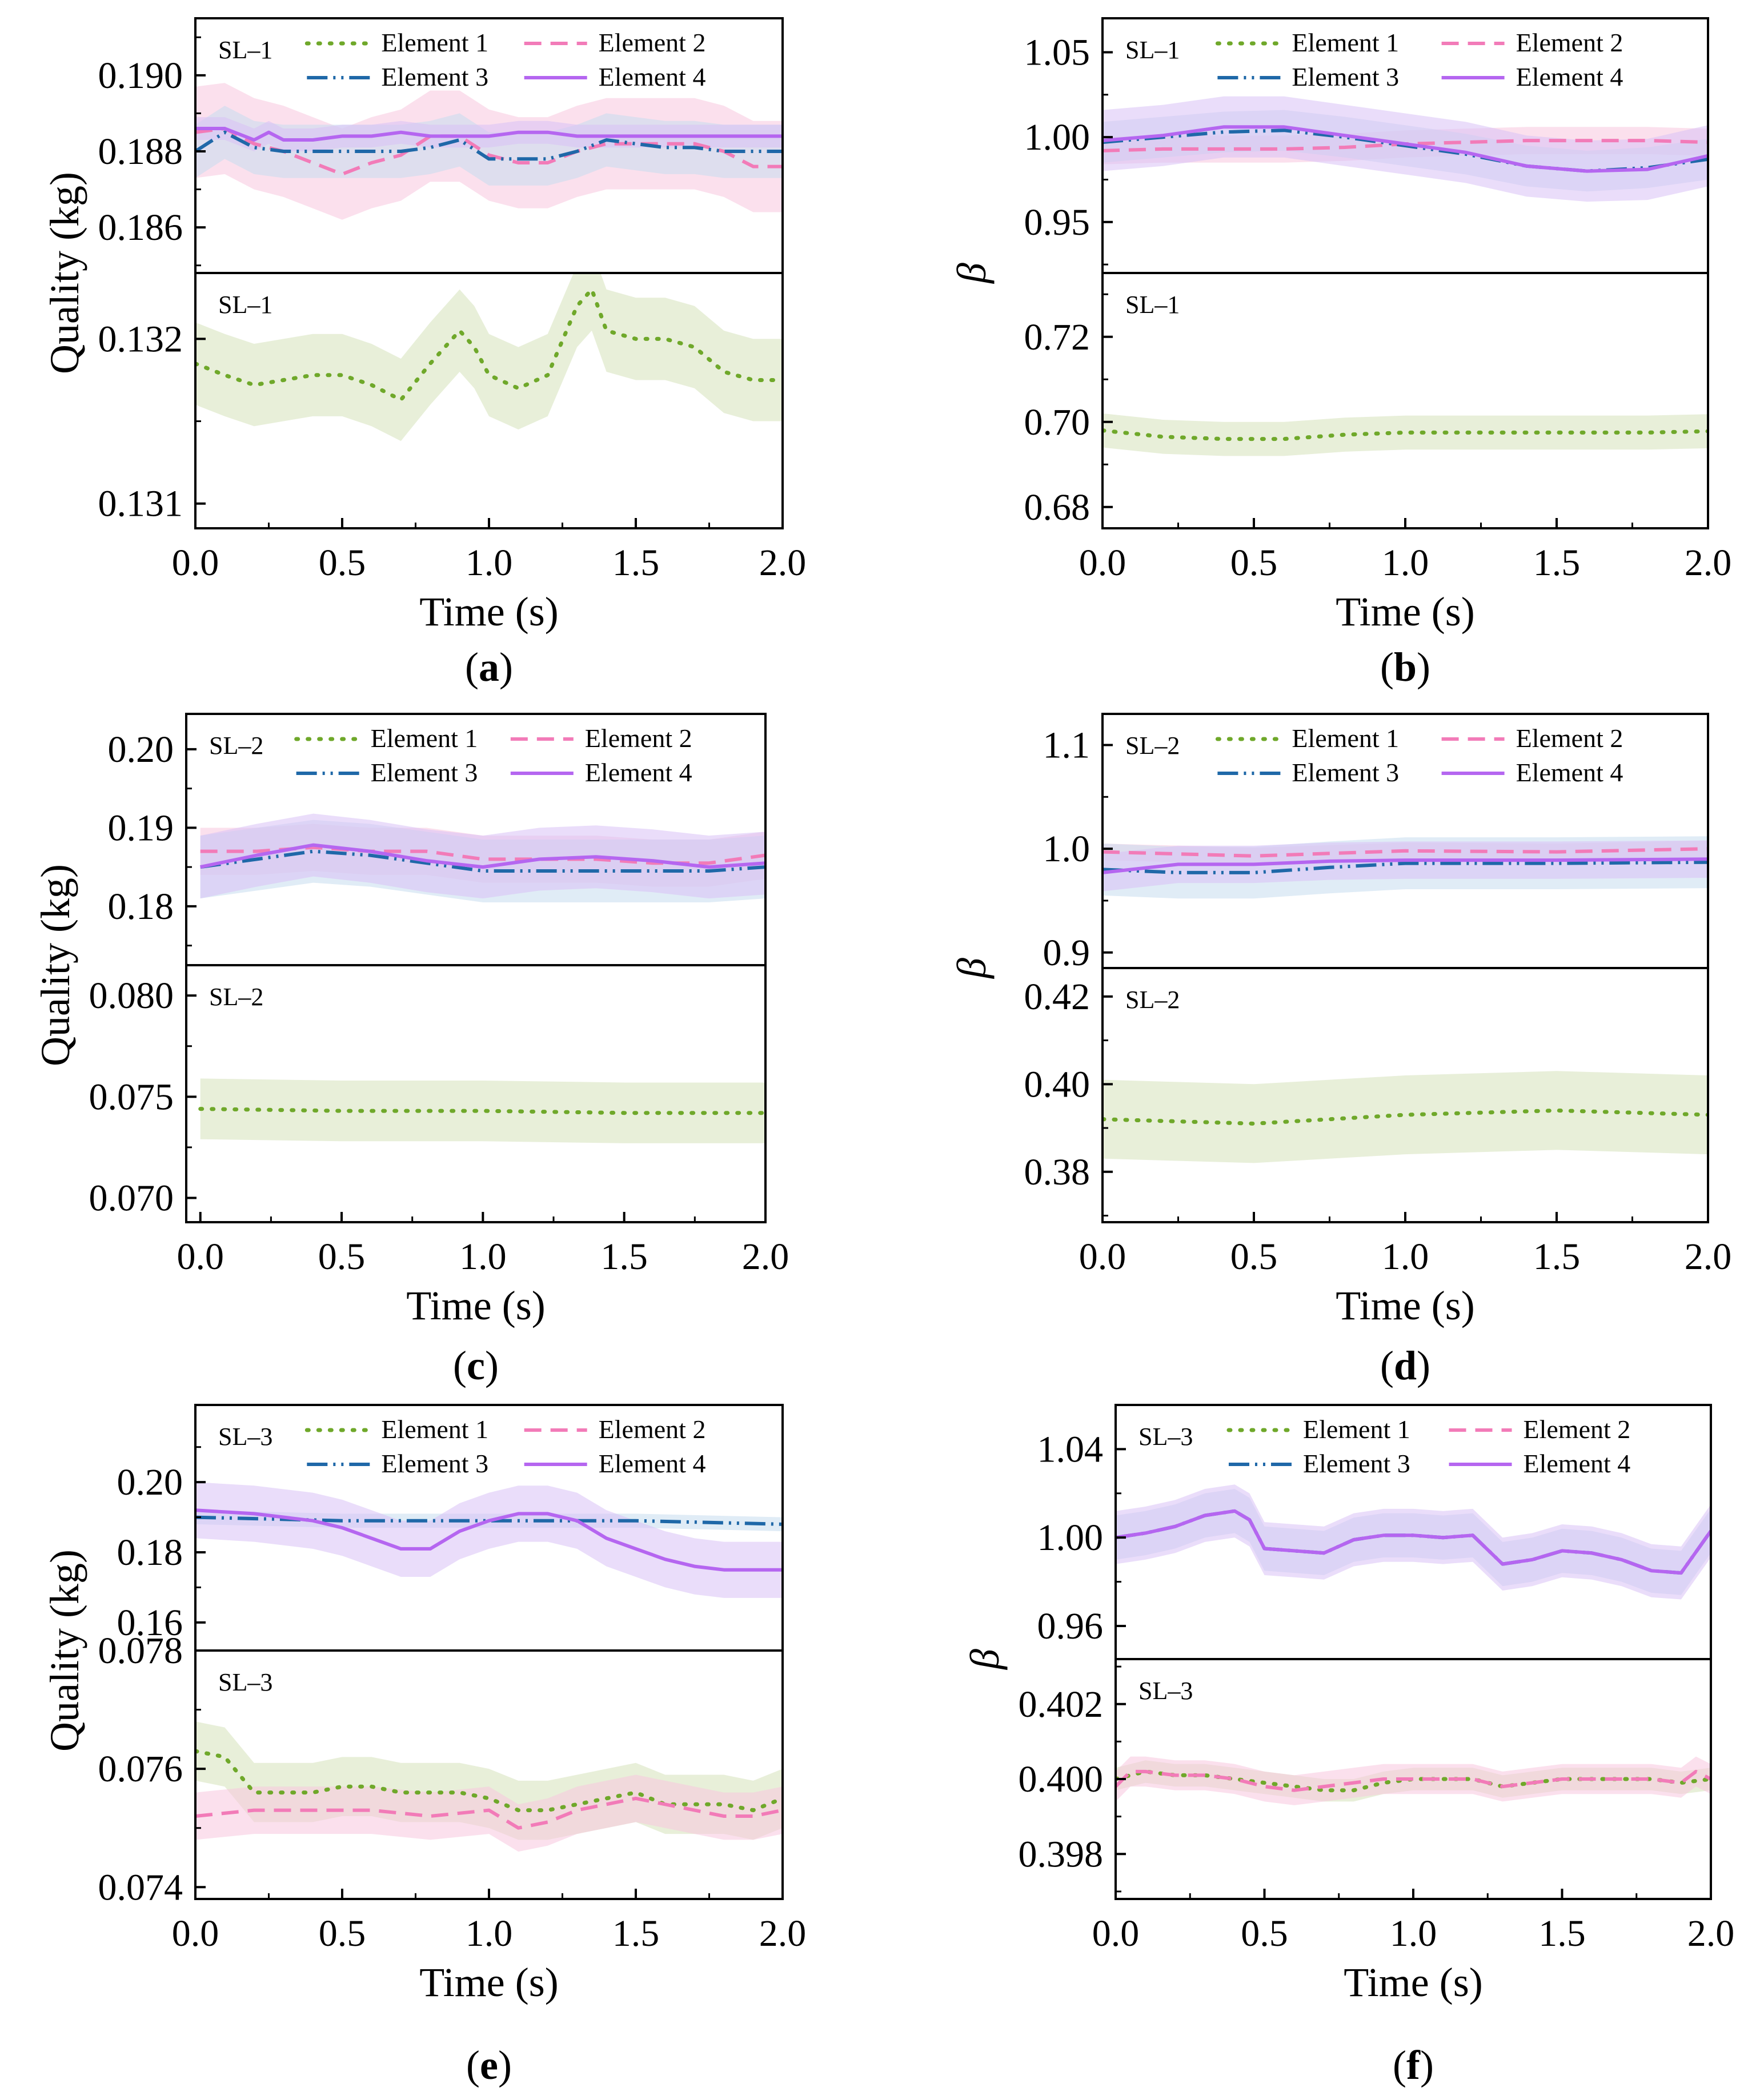  I want to click on plot-area-top, so click(483, 858).